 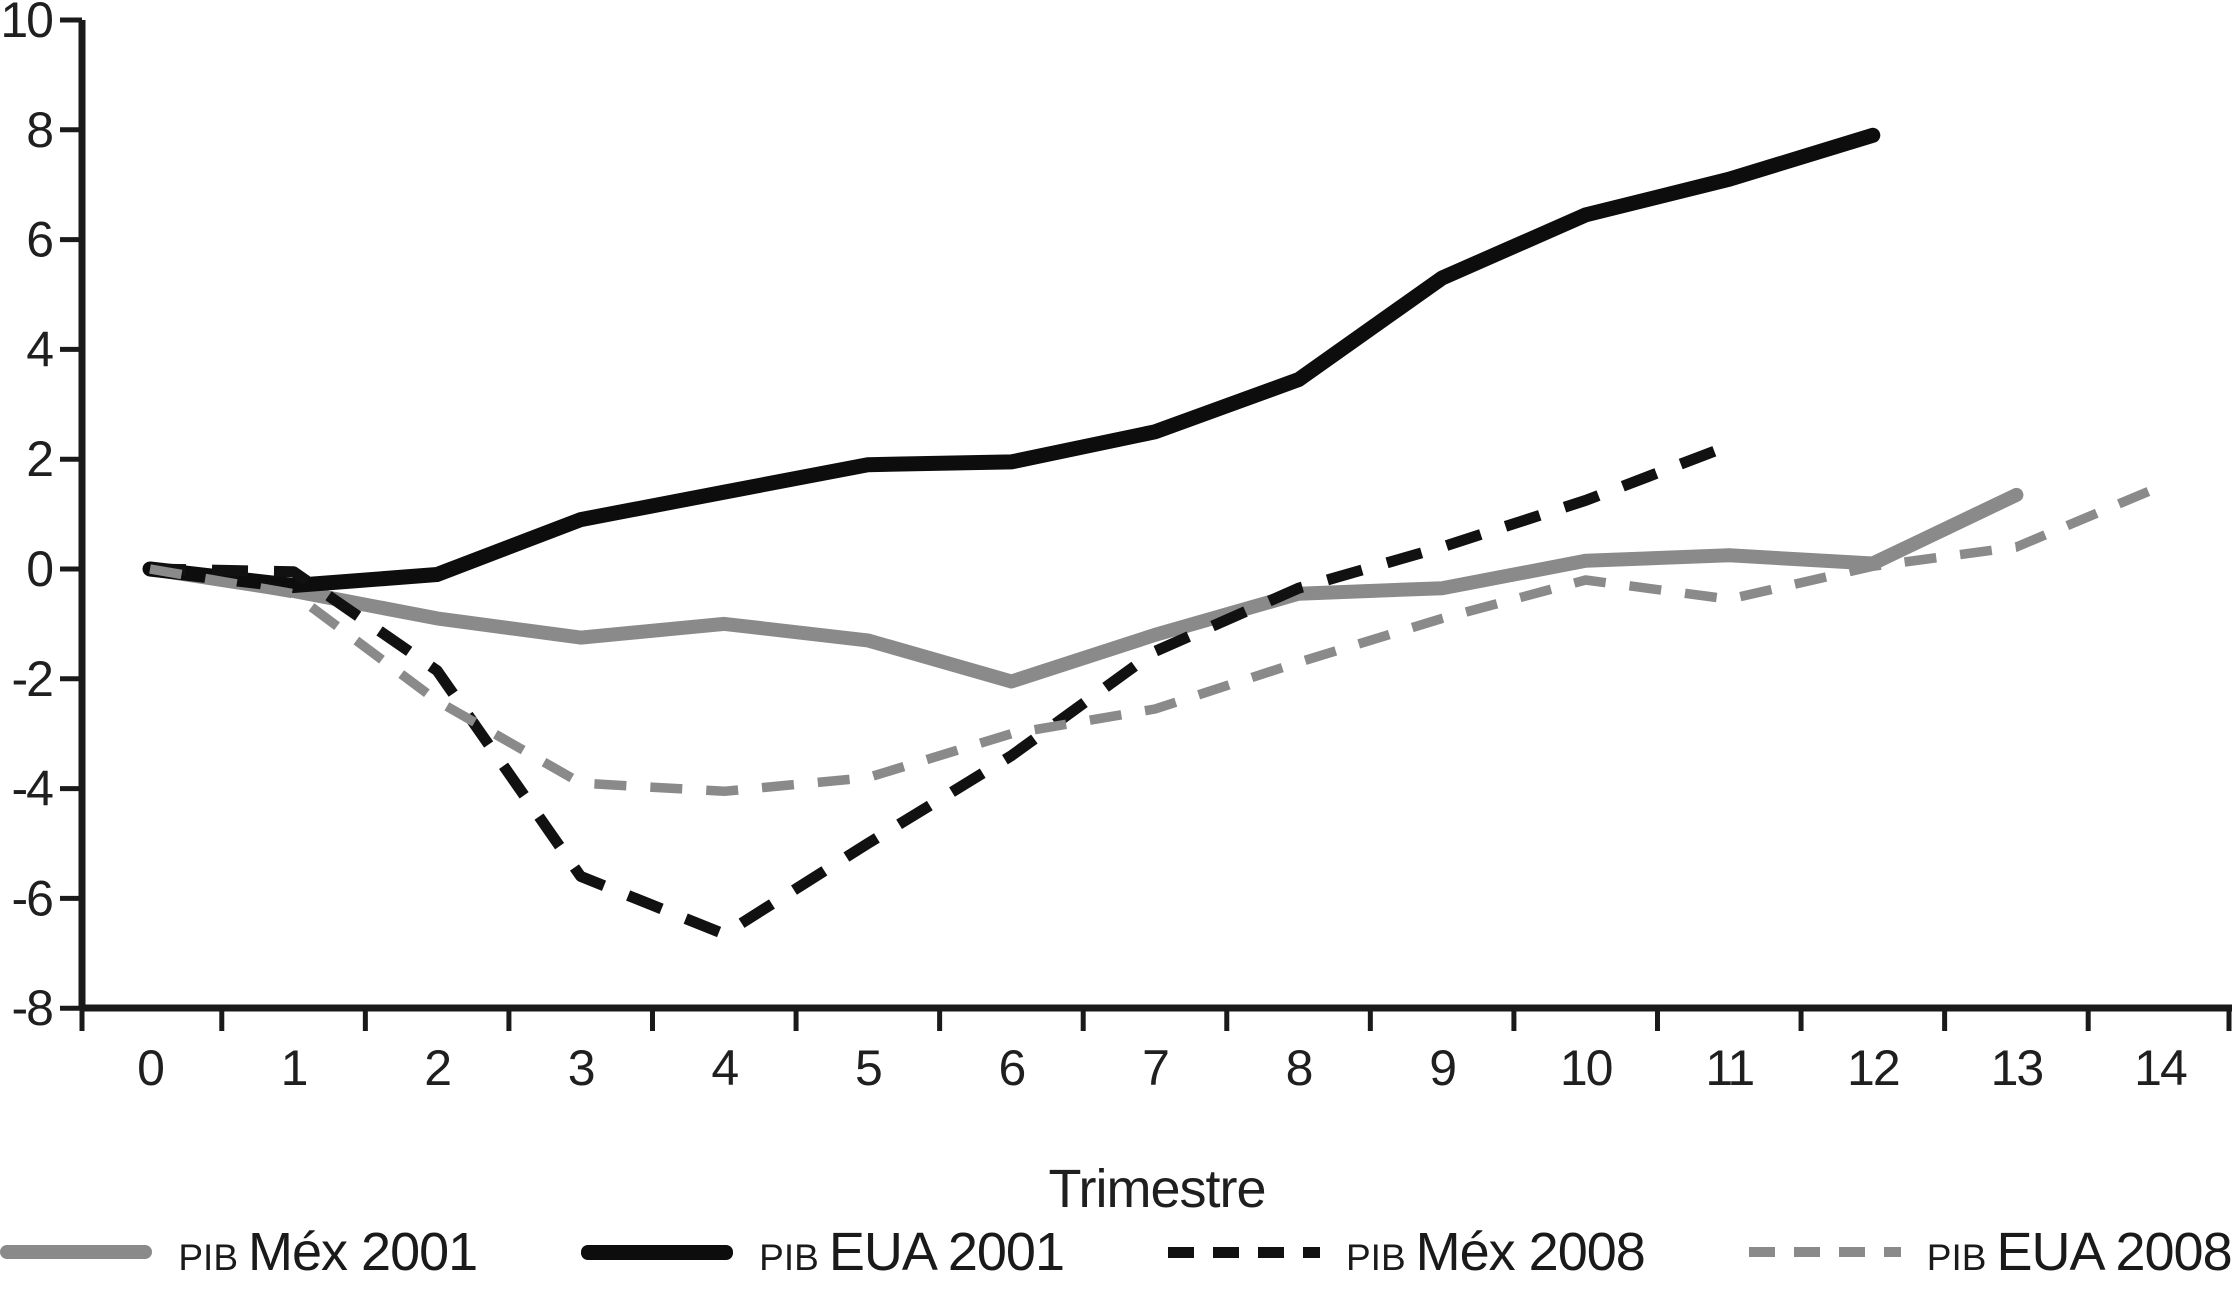 I want to click on y-tick-label: -8, so click(x=32, y=1008).